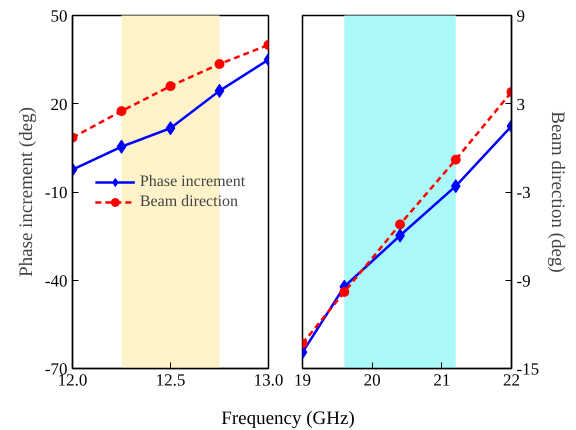  Describe the element at coordinates (269, 380) in the screenshot. I see `x-tick-label: 13.0` at that location.